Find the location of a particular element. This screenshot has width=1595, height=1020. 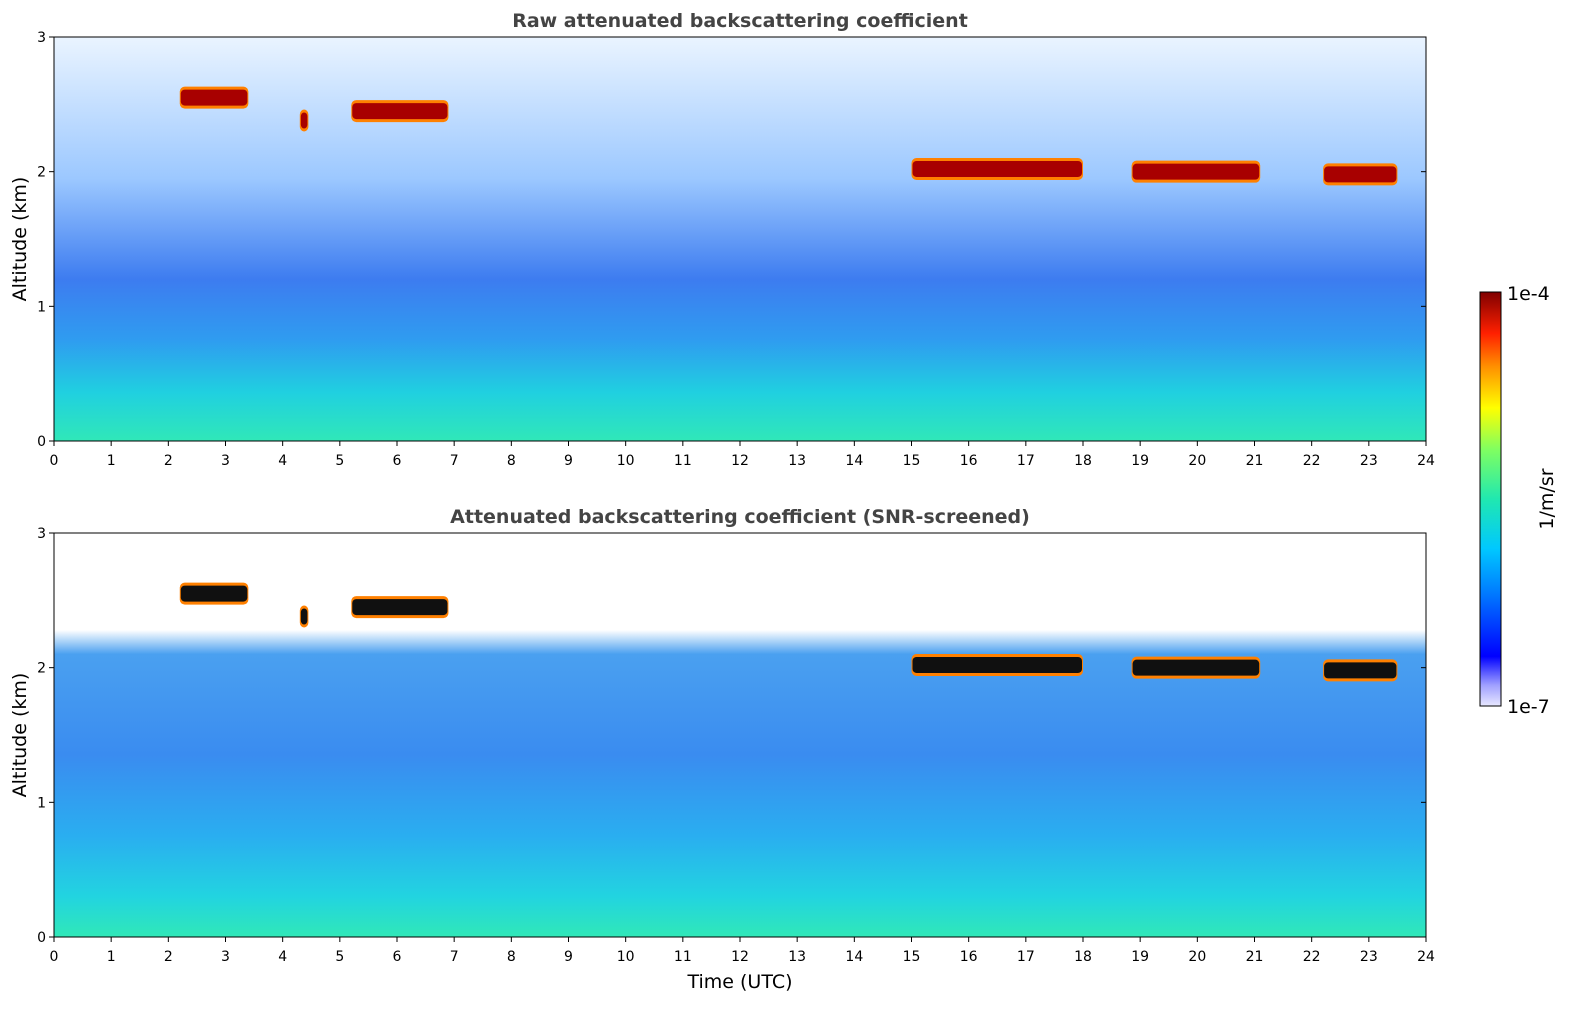

screened-xtick-label-8: 8 is located at coordinates (511, 957).